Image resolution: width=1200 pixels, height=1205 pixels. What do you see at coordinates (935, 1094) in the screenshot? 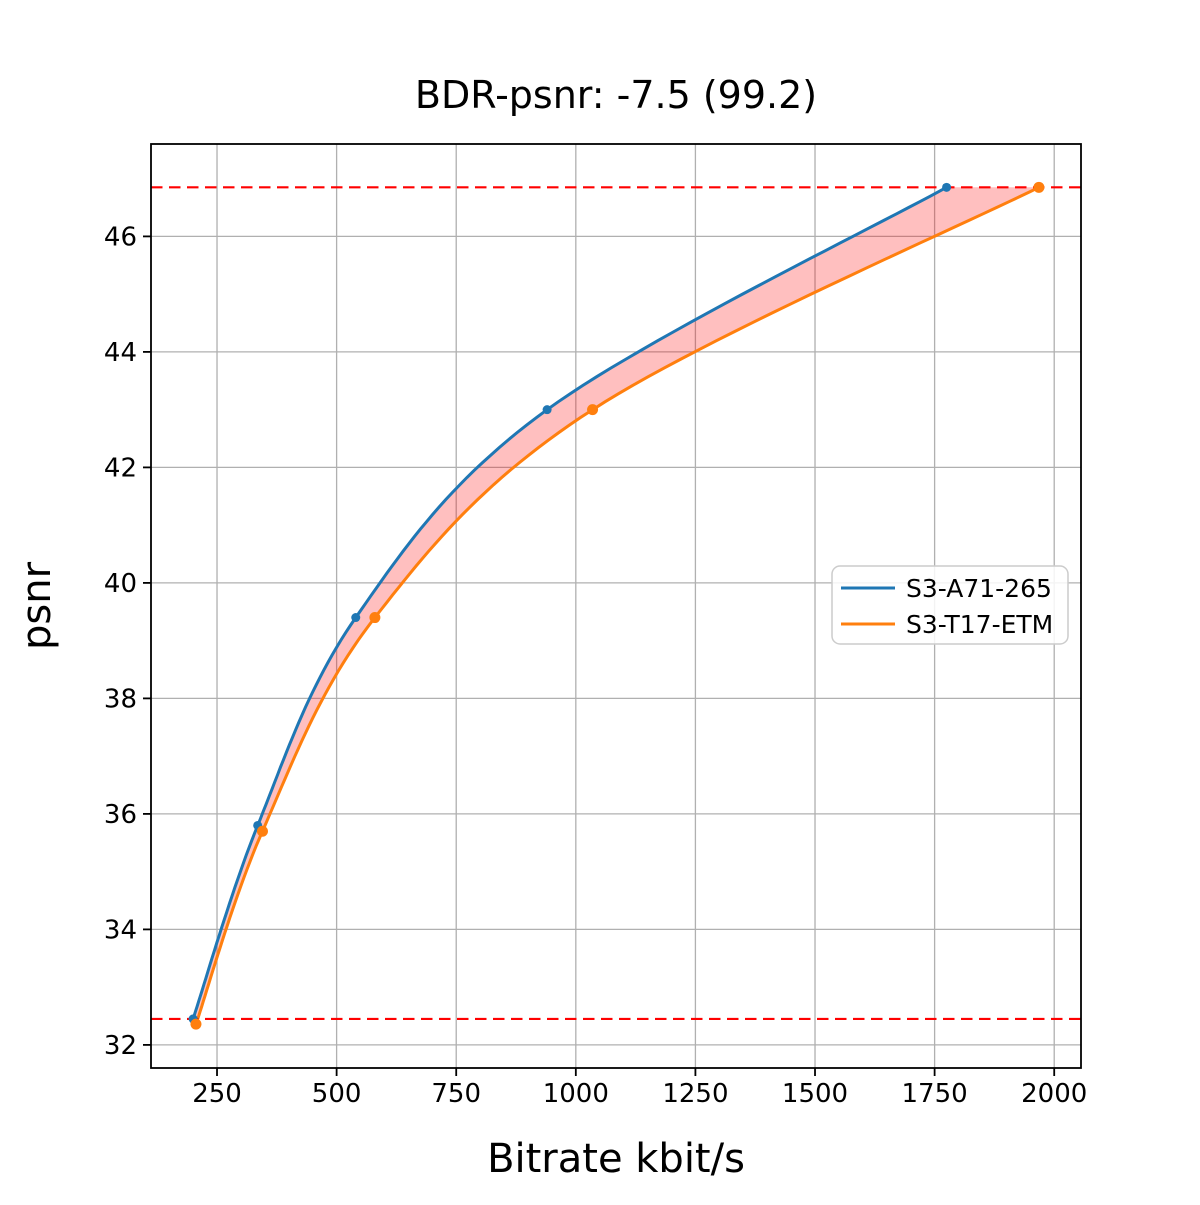
I see `x-tick-label-1750: 1750` at bounding box center [935, 1094].